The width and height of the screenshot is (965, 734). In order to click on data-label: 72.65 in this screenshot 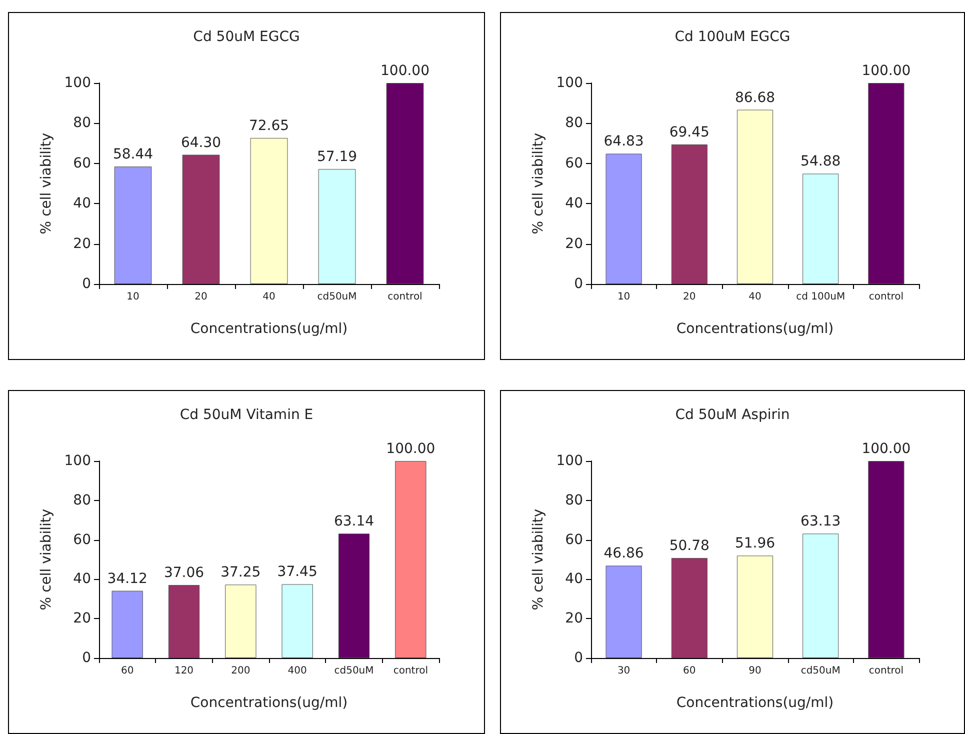, I will do `click(269, 126)`.